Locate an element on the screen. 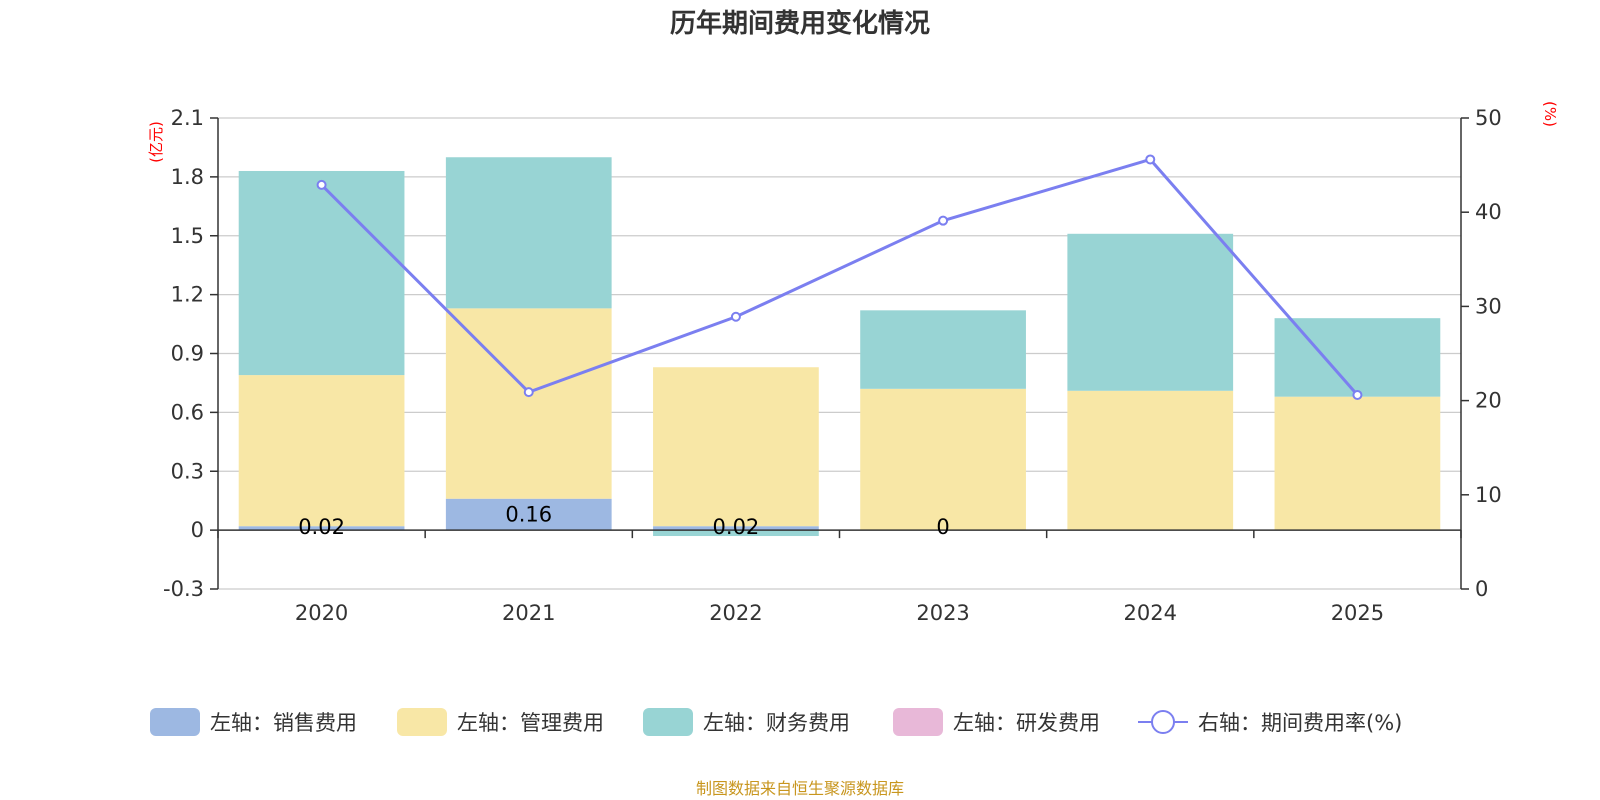  bar-1-2022 is located at coordinates (736, 447).